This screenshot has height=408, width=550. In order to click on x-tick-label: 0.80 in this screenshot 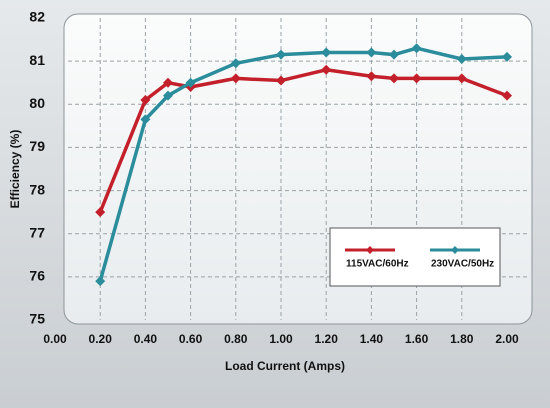, I will do `click(236, 339)`.